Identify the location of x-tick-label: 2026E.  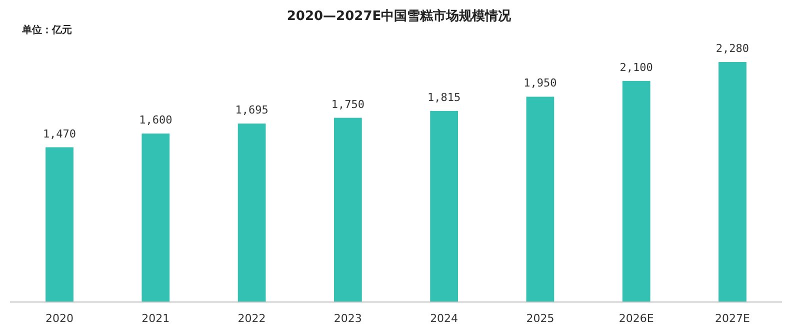
(636, 318).